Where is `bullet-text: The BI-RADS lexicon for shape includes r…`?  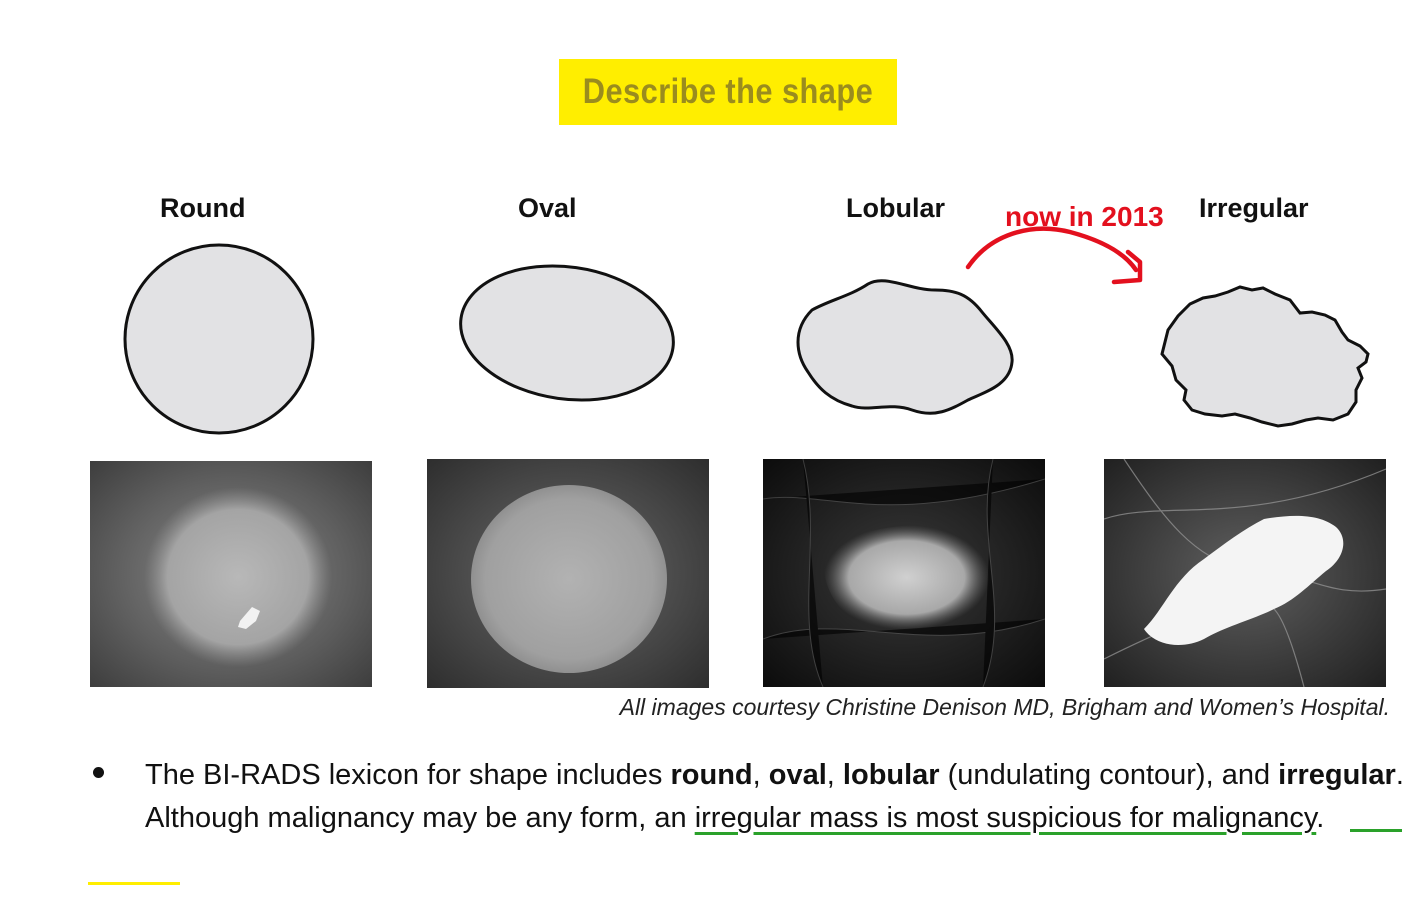 bullet-text: The BI-RADS lexicon for shape includes r… is located at coordinates (776, 797).